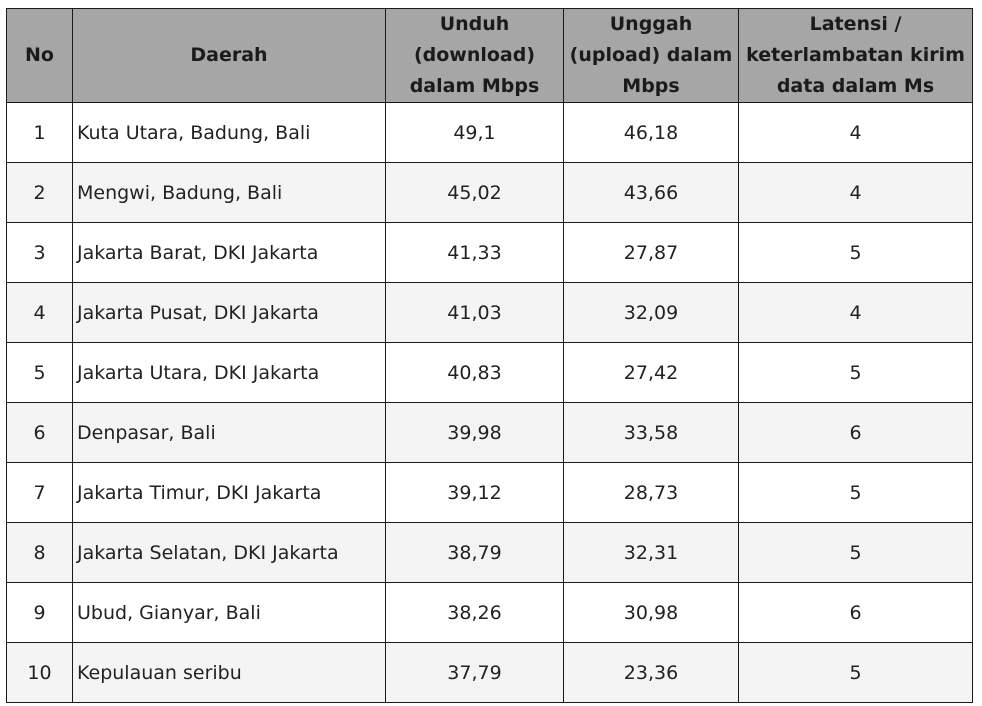 The height and width of the screenshot is (706, 982). Describe the element at coordinates (39, 492) in the screenshot. I see `cell-no: 7` at that location.